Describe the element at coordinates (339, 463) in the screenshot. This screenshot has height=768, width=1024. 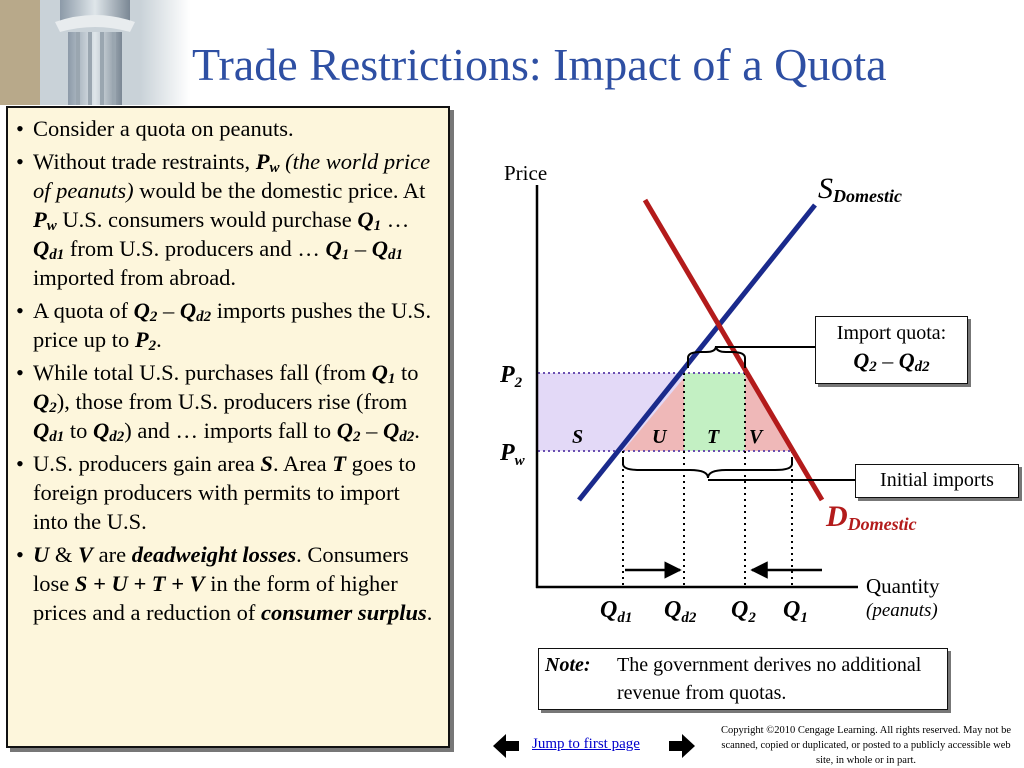
I see `area-t-ref: T` at that location.